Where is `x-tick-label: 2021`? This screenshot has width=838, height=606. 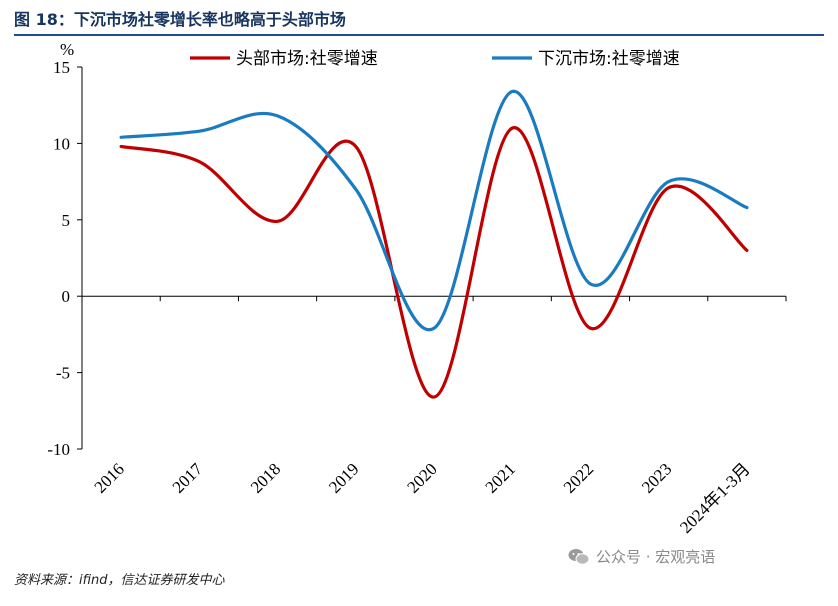
x-tick-label: 2021 is located at coordinates (500, 477).